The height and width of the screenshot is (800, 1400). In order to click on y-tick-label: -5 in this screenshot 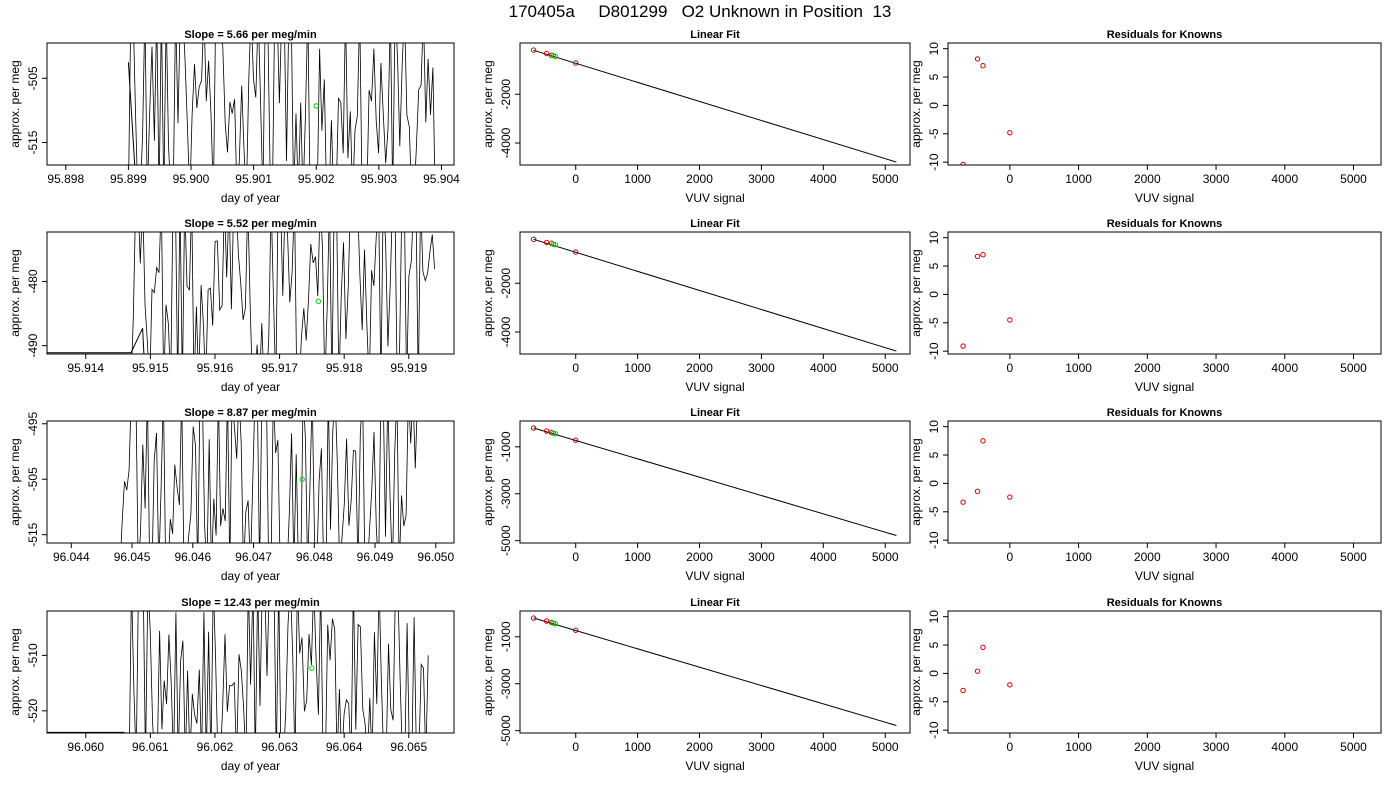, I will do `click(934, 322)`.